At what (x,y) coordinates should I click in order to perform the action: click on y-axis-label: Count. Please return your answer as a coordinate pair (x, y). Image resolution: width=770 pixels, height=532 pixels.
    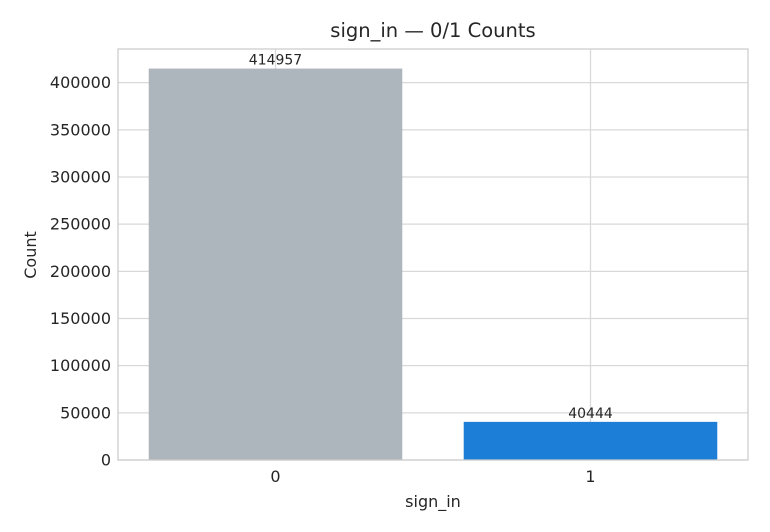
    Looking at the image, I should click on (30, 255).